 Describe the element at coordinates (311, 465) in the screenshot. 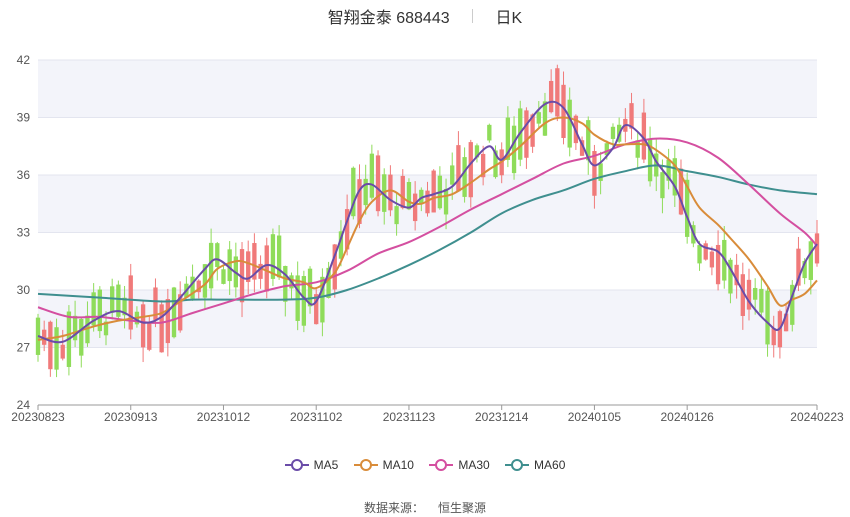

I see `legend-item-ma5: MA5` at that location.